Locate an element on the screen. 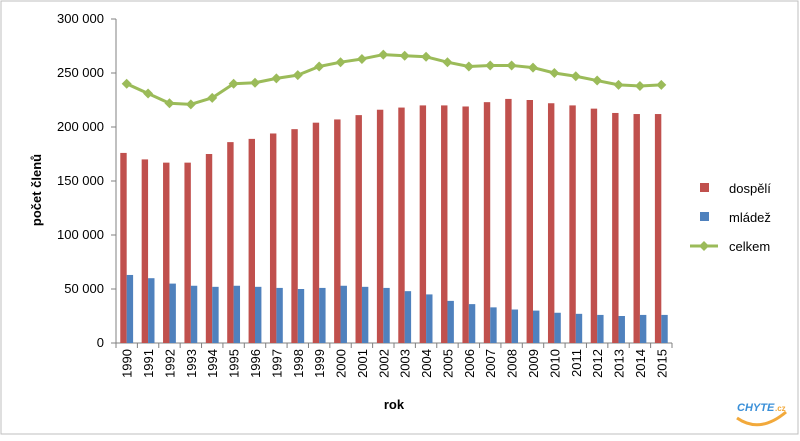 This screenshot has height=441, width=800. x-tick-label: 1993 is located at coordinates (191, 363).